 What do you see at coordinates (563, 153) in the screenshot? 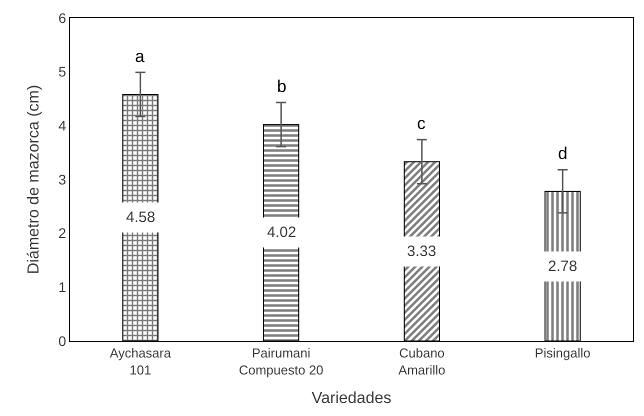
I see `annotation: d` at bounding box center [563, 153].